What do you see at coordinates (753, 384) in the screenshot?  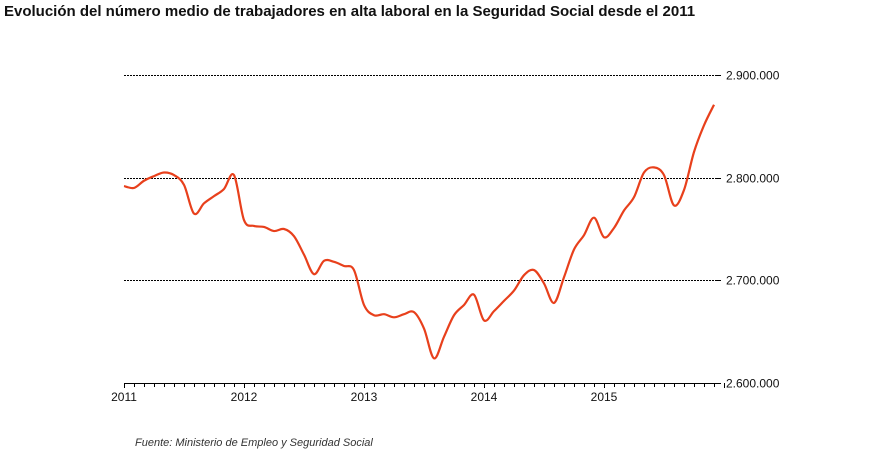 I see `y-tick-label: 2.600.000` at bounding box center [753, 384].